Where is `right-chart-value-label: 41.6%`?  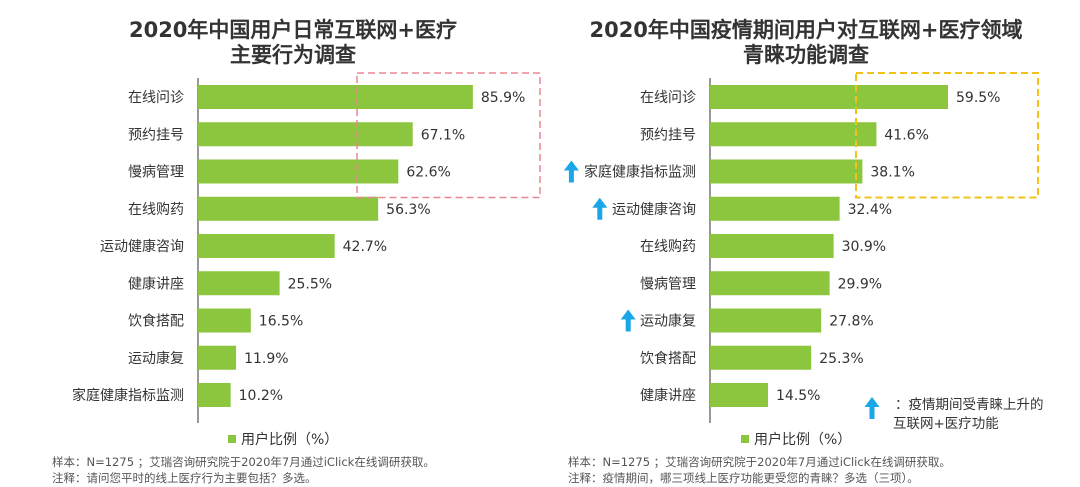 right-chart-value-label: 41.6% is located at coordinates (906, 135).